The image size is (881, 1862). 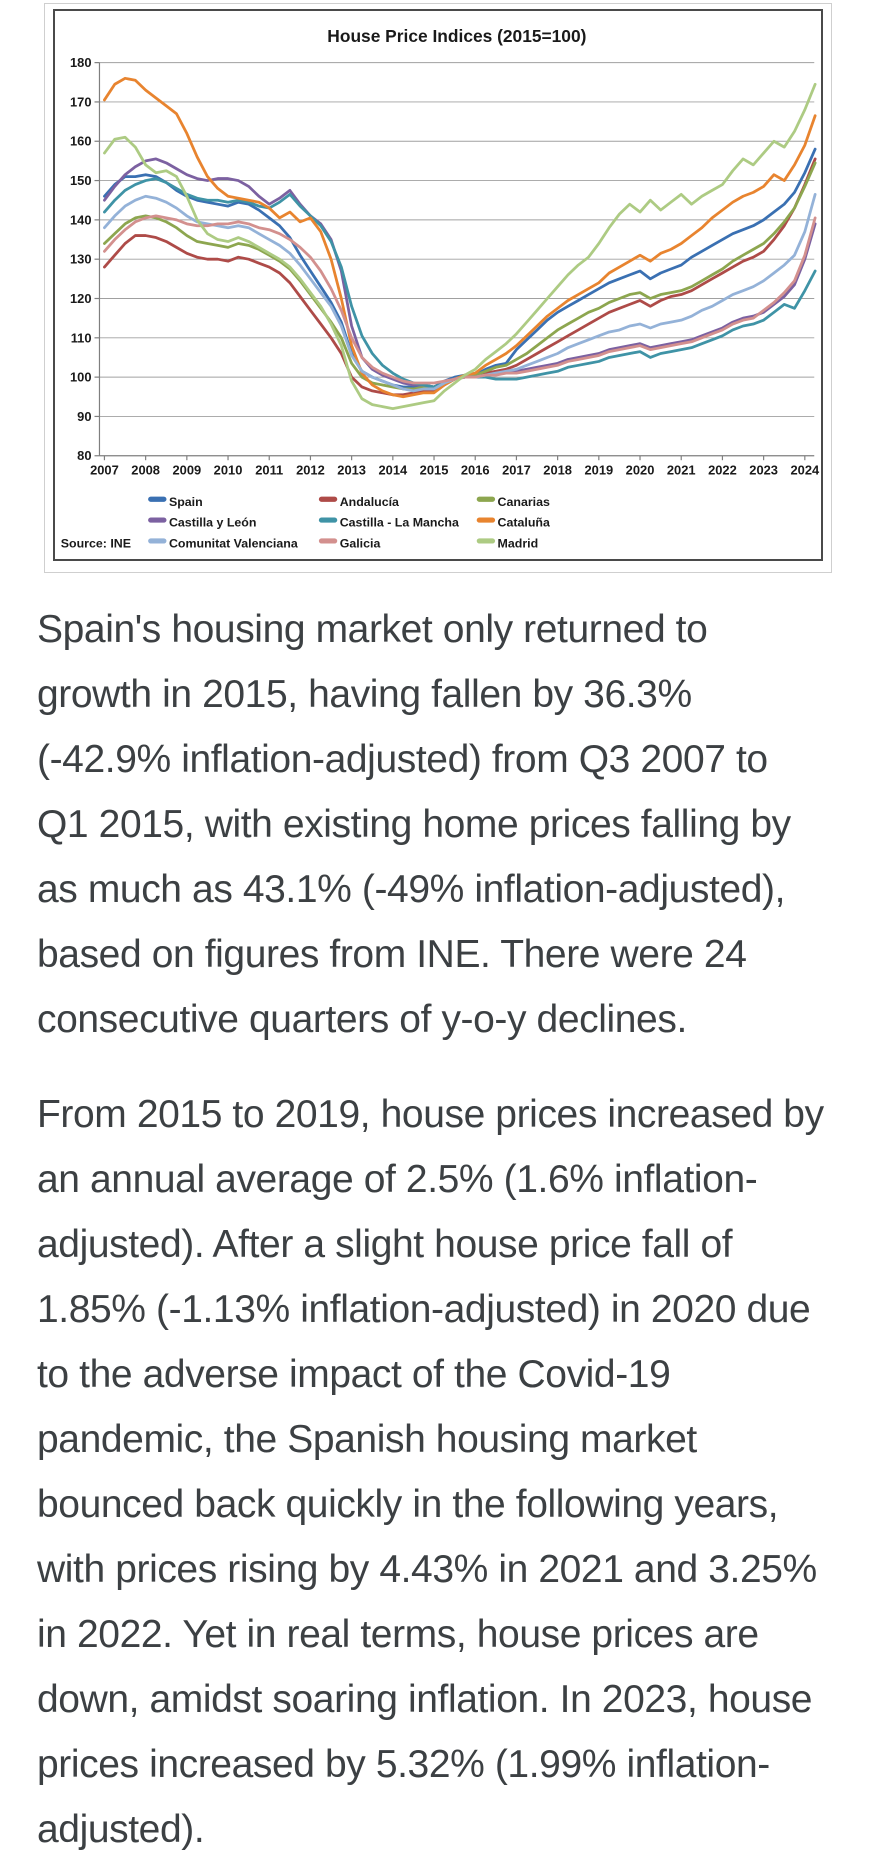 What do you see at coordinates (81, 62) in the screenshot?
I see `svg-text: 180` at bounding box center [81, 62].